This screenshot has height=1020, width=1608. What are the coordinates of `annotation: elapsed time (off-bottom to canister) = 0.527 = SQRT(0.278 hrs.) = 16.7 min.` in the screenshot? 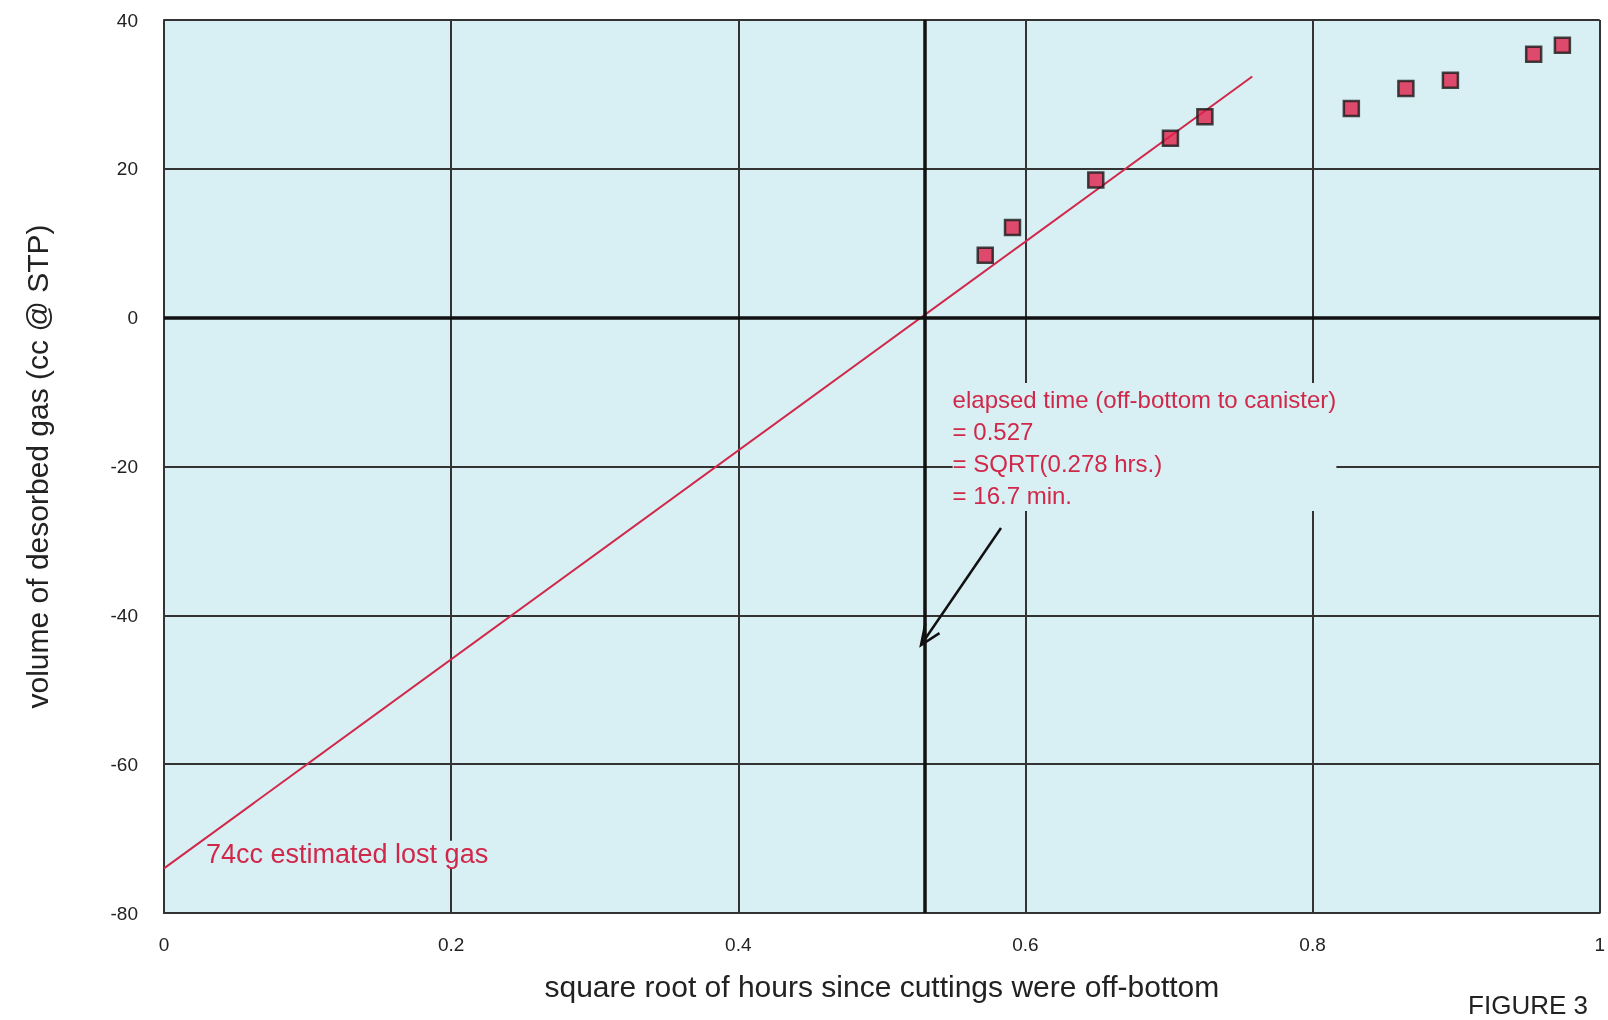 It's located at (1144, 447).